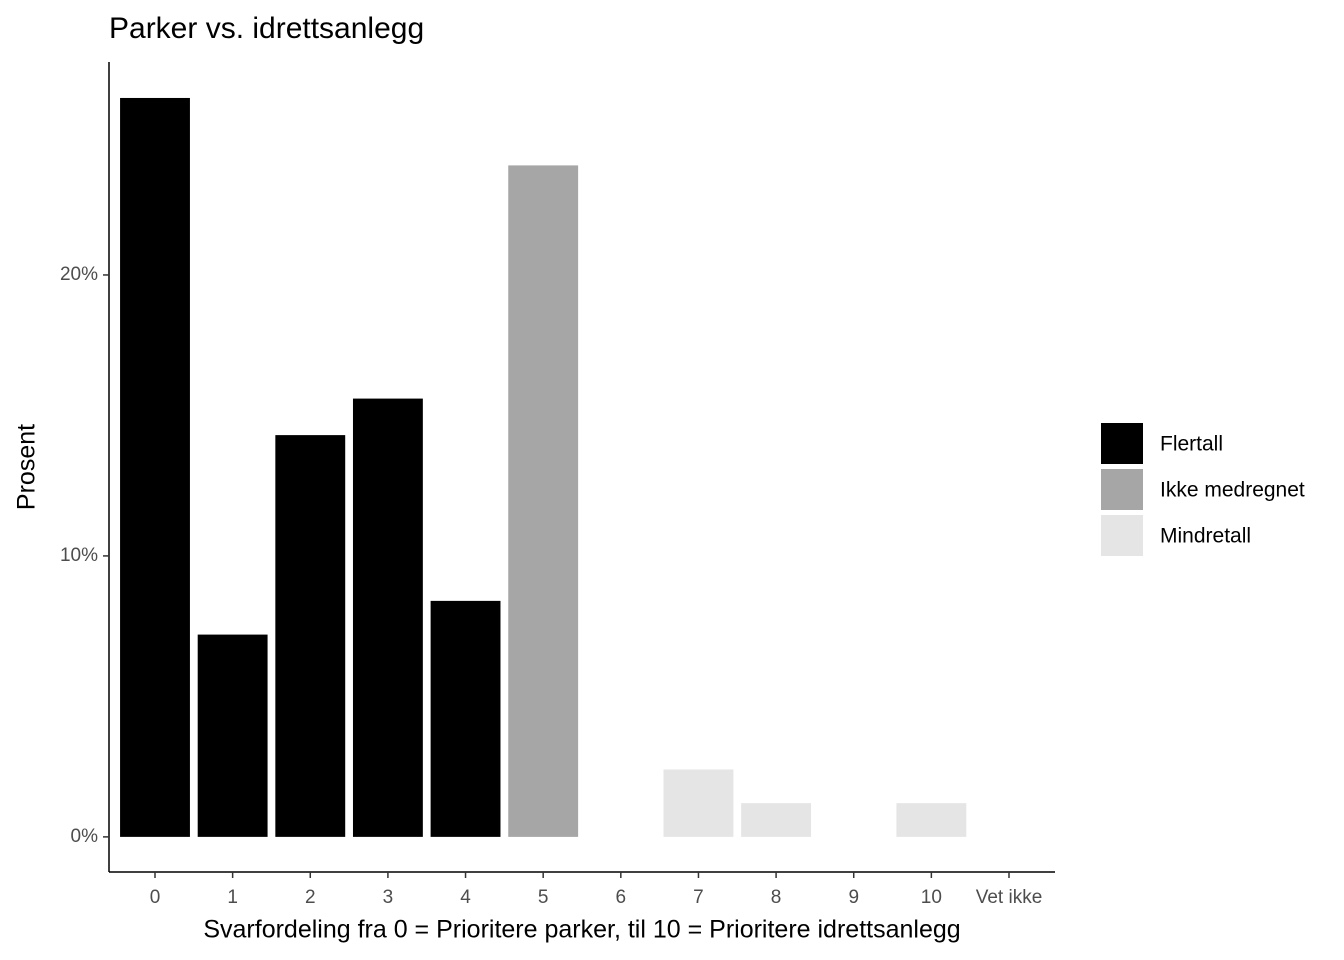  Describe the element at coordinates (85, 836) in the screenshot. I see `y-tick-label: 0%` at that location.